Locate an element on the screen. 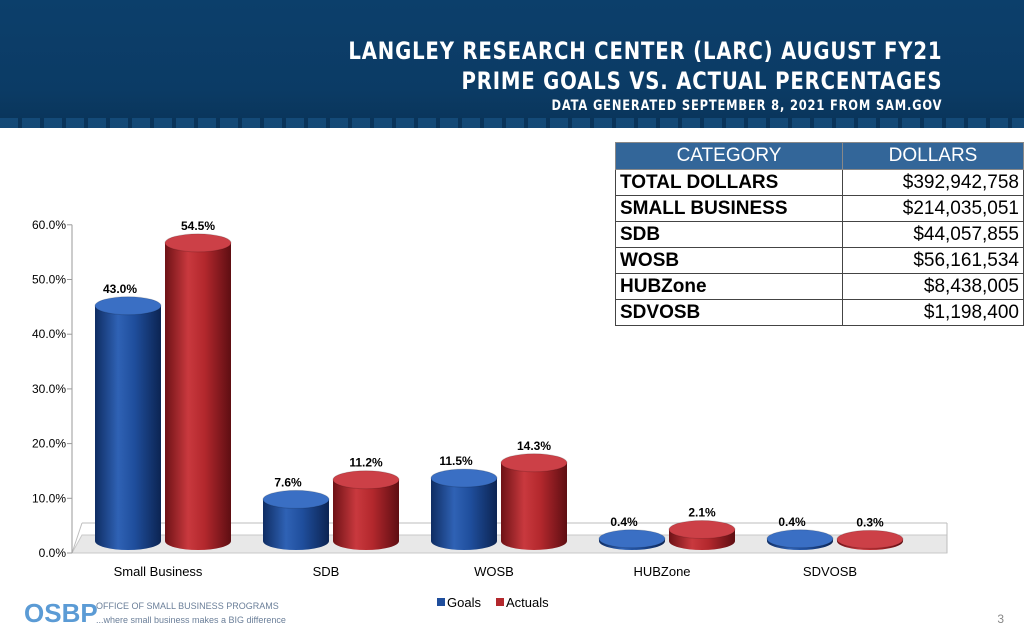 This screenshot has width=1024, height=640. x-category-label: WOSB is located at coordinates (494, 571).